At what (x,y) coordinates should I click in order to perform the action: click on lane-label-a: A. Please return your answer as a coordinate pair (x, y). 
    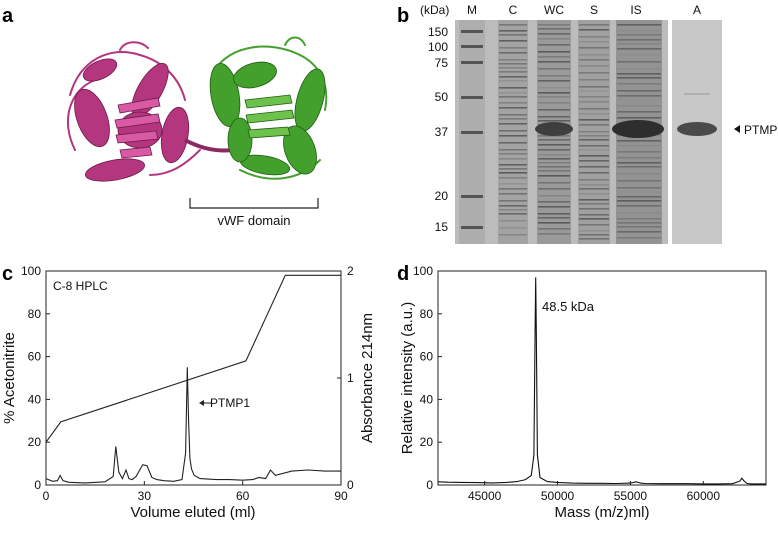
    Looking at the image, I should click on (697, 10).